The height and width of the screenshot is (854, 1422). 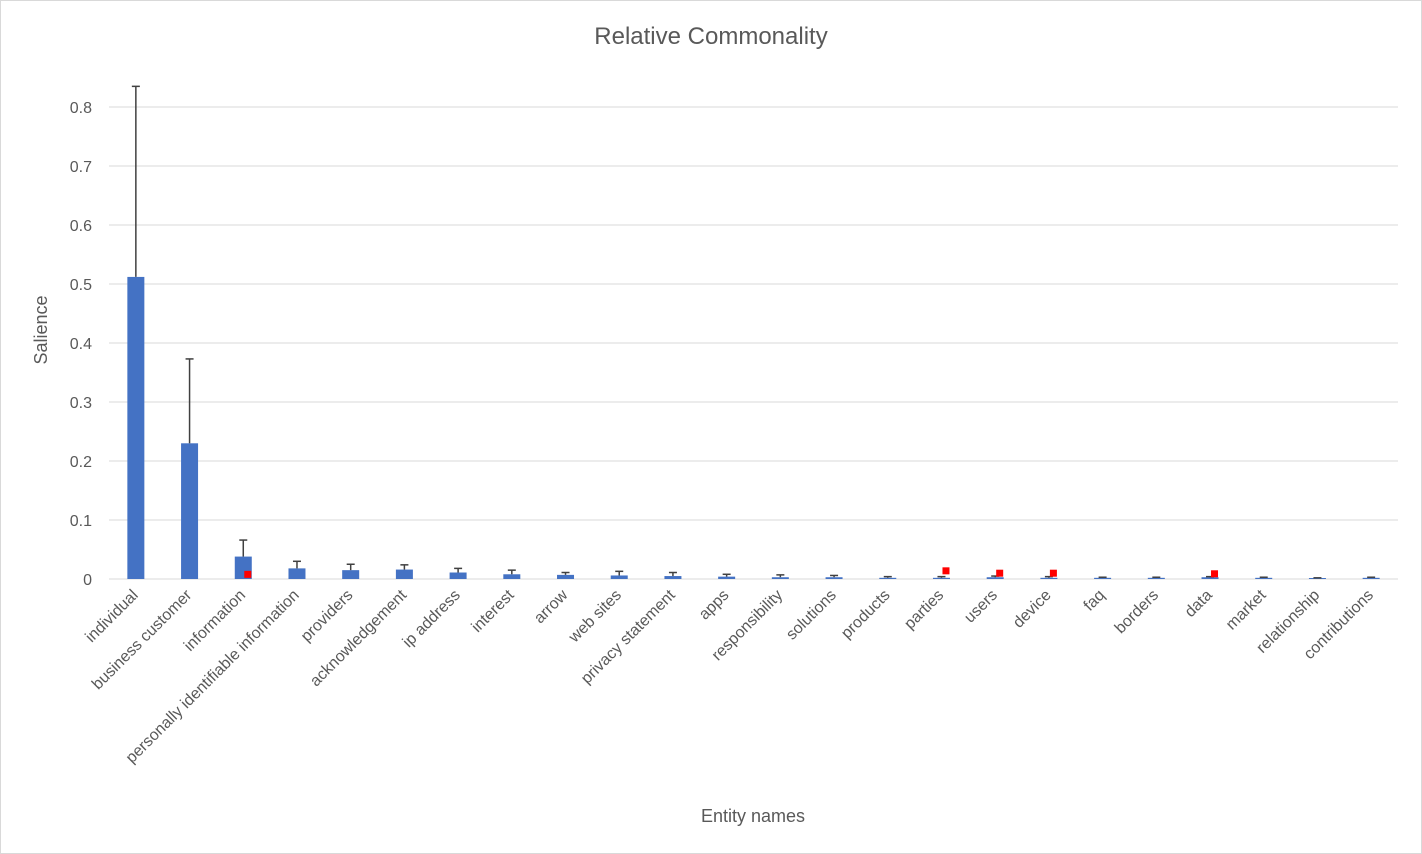 What do you see at coordinates (81, 285) in the screenshot?
I see `y-tick-label: 0.5` at bounding box center [81, 285].